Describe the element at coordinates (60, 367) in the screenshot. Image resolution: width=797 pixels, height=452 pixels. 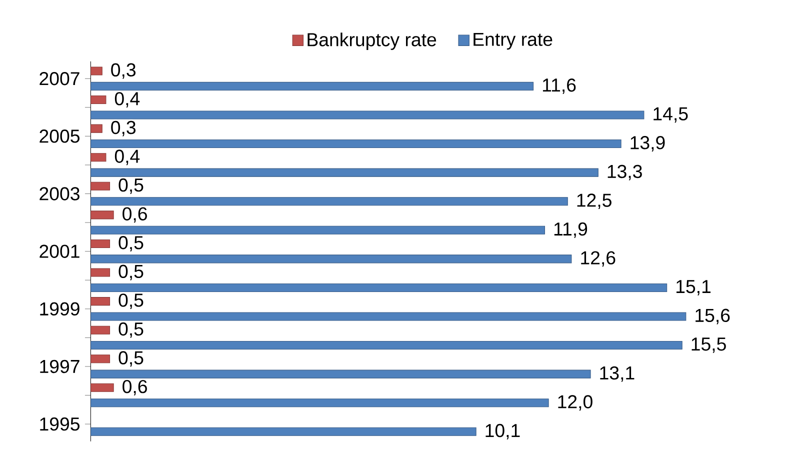
I see `y-tick-label: 1997` at that location.